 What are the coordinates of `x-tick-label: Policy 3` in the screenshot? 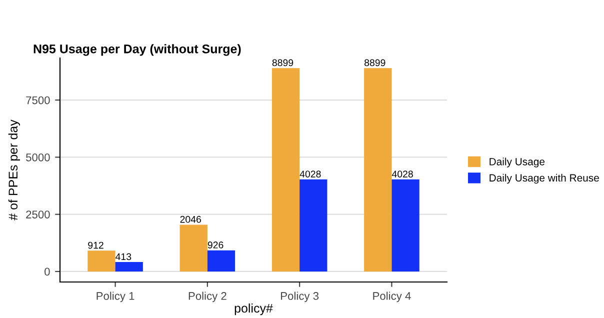 It's located at (300, 297).